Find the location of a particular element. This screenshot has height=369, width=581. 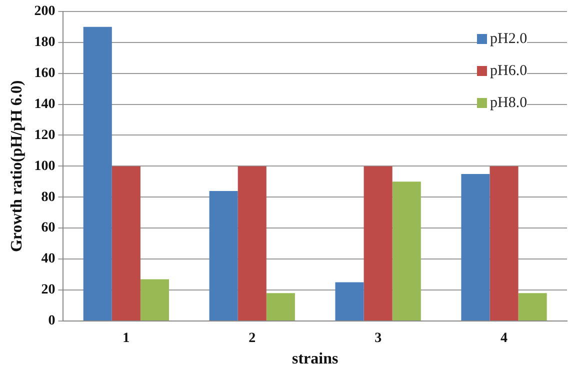

x-tick-label: 4 is located at coordinates (504, 338).